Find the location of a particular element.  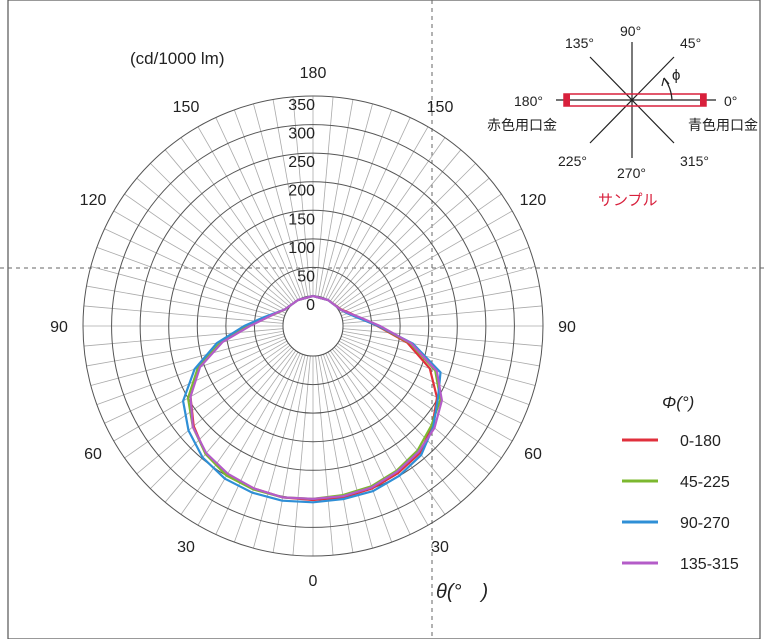

inset-label-225: 225° is located at coordinates (572, 161).